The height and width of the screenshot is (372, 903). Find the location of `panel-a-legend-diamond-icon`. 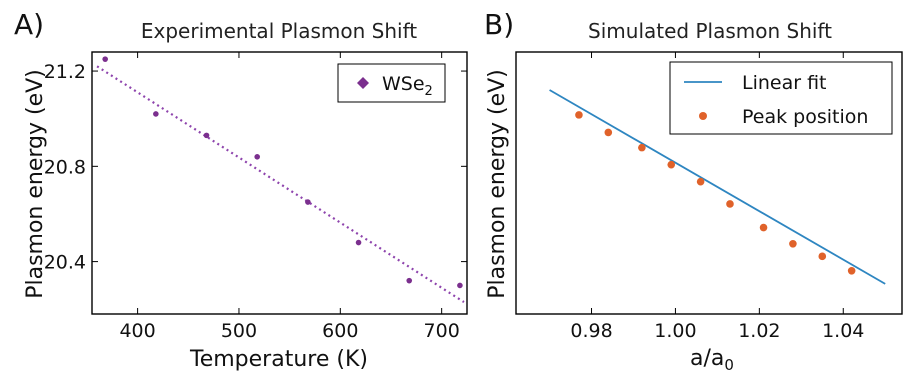

panel-a-legend-diamond-icon is located at coordinates (363, 83).